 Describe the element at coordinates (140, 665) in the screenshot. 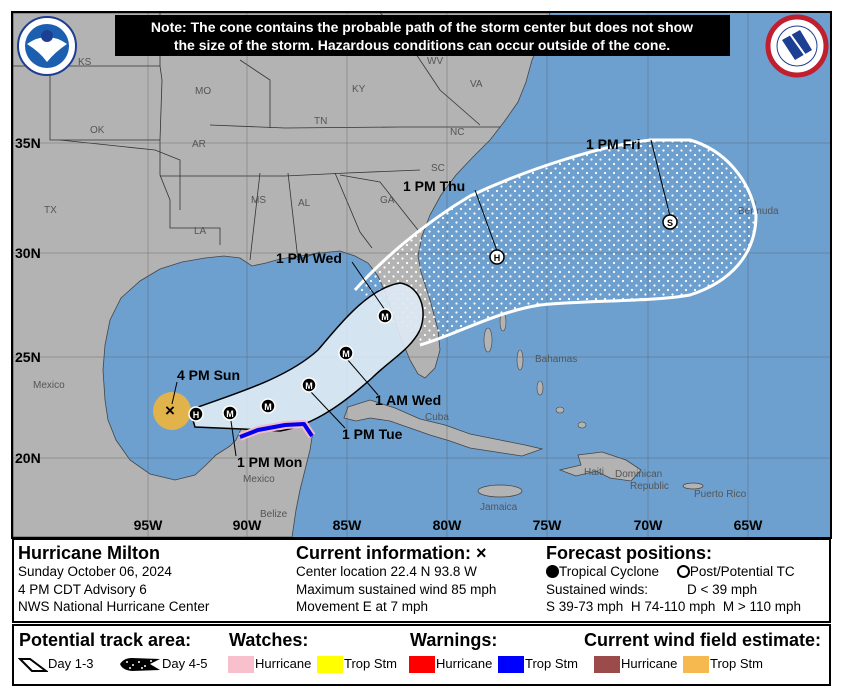

I see `dotted-cone-icon` at that location.